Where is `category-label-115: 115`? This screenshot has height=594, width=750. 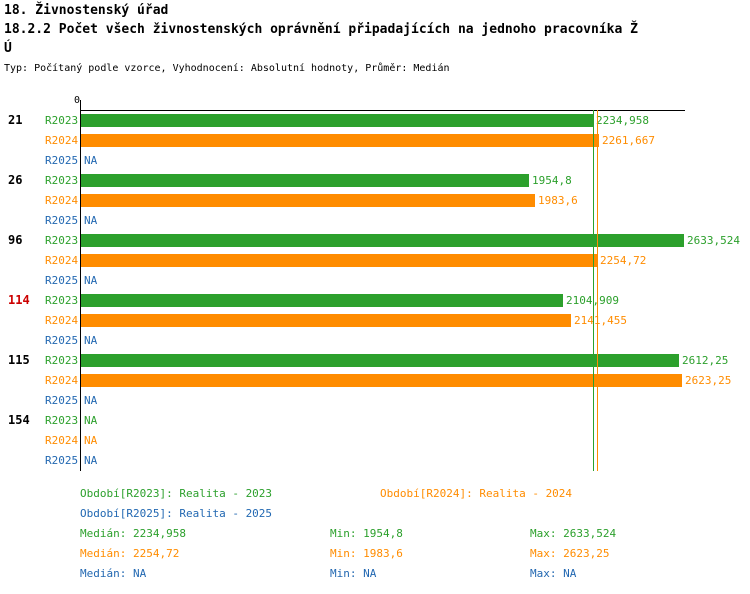
category-label-115: 115 is located at coordinates (19, 360).